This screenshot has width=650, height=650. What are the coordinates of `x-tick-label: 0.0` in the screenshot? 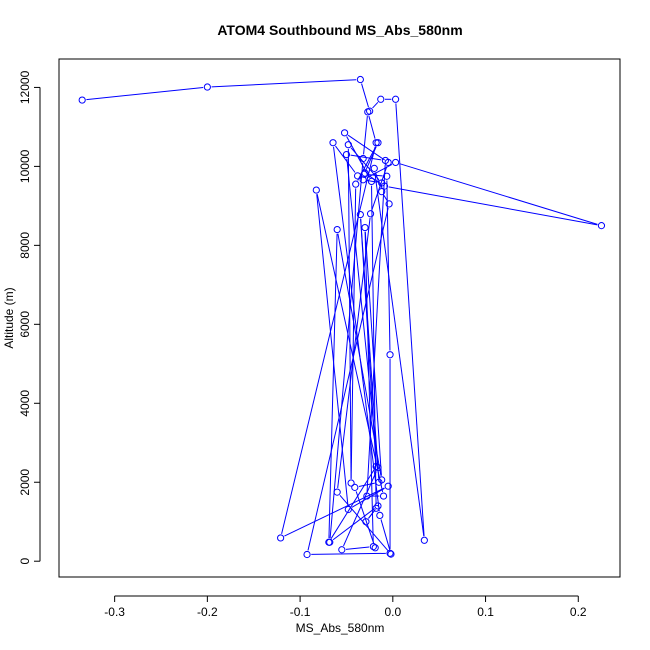 It's located at (392, 612).